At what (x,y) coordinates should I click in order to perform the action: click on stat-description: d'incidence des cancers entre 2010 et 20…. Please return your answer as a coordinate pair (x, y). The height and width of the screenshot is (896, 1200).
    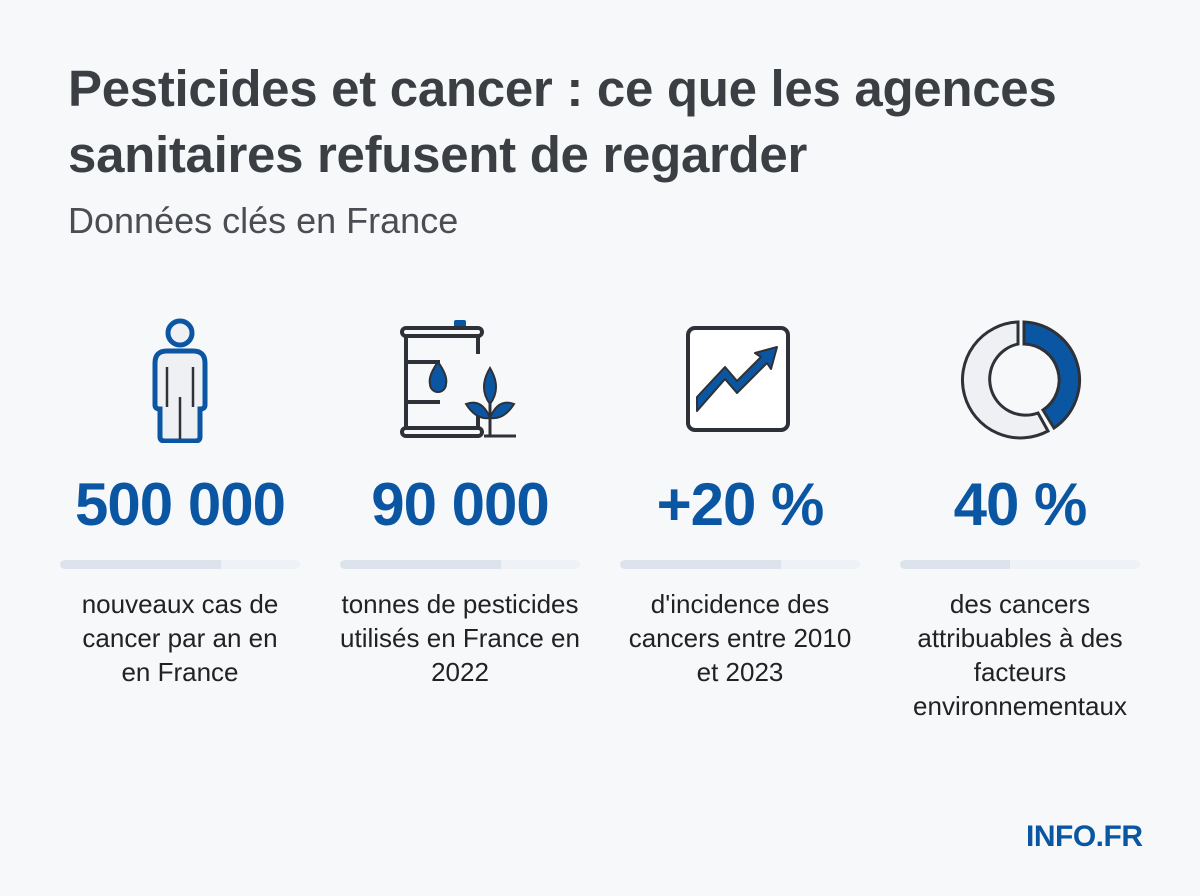
    Looking at the image, I should click on (740, 638).